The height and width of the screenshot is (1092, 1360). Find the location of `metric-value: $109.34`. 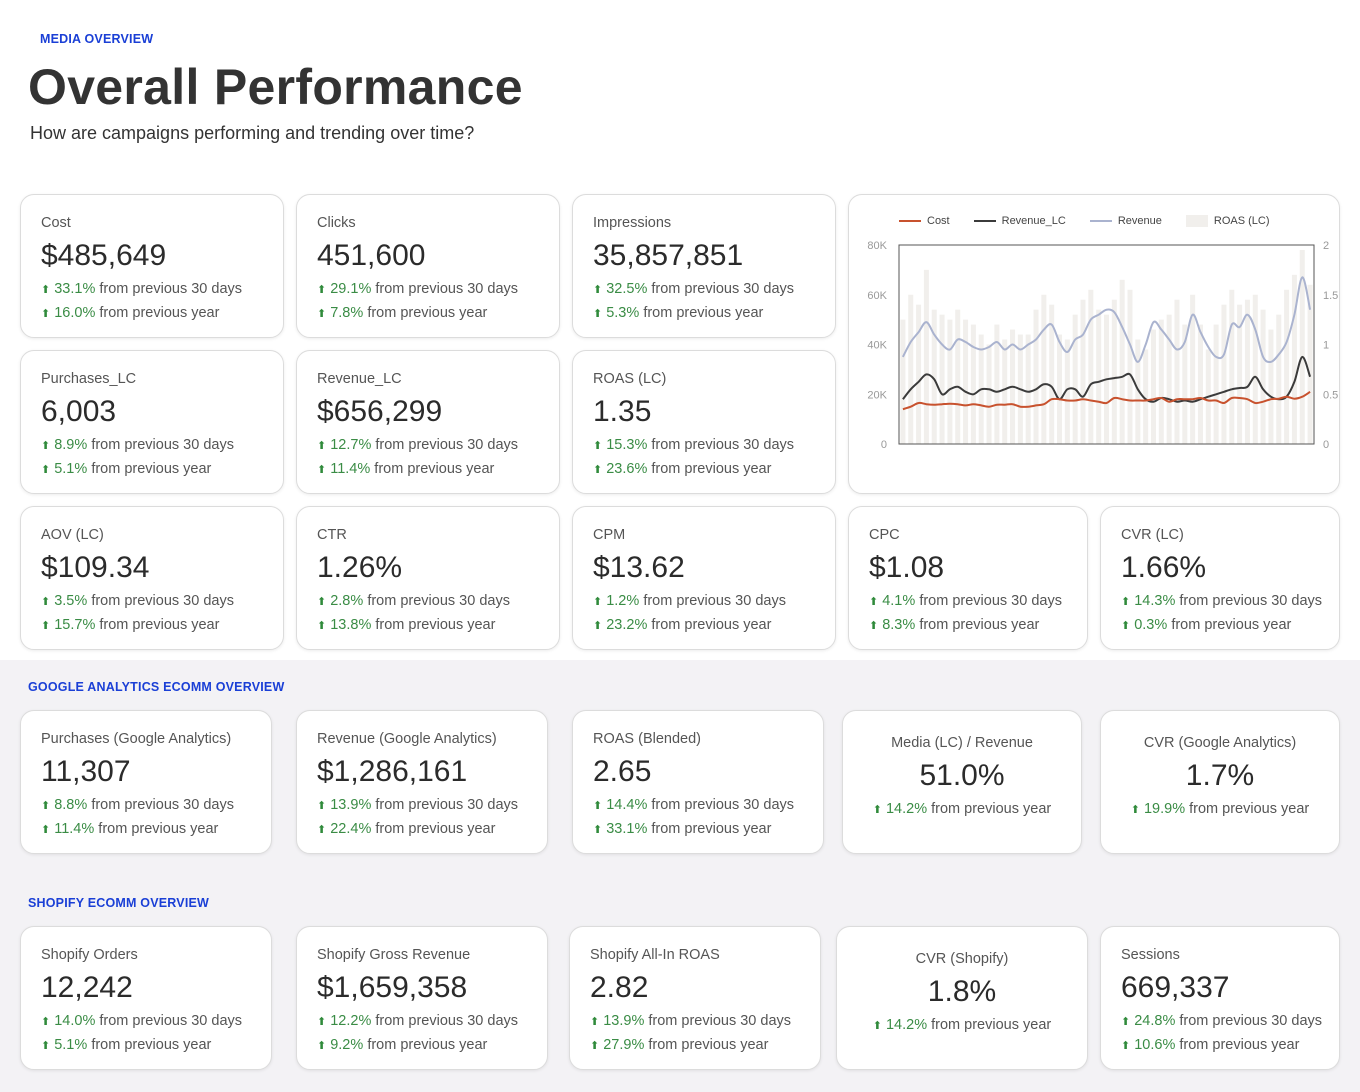

metric-value: $109.34 is located at coordinates (95, 567).